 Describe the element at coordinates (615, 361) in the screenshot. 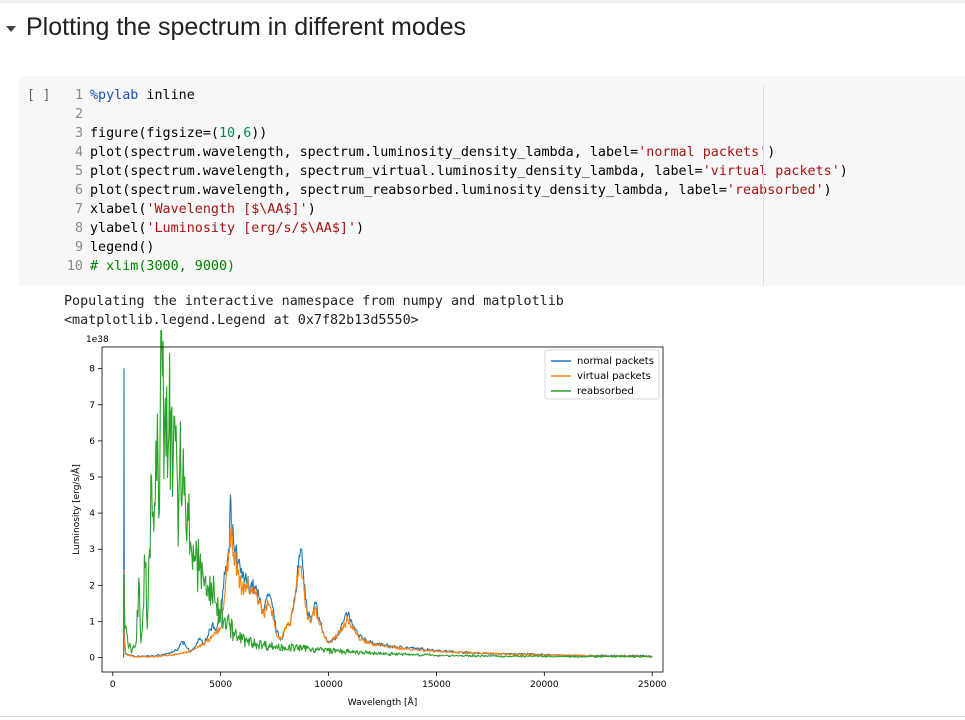

I see `legend-label: normal packets` at that location.